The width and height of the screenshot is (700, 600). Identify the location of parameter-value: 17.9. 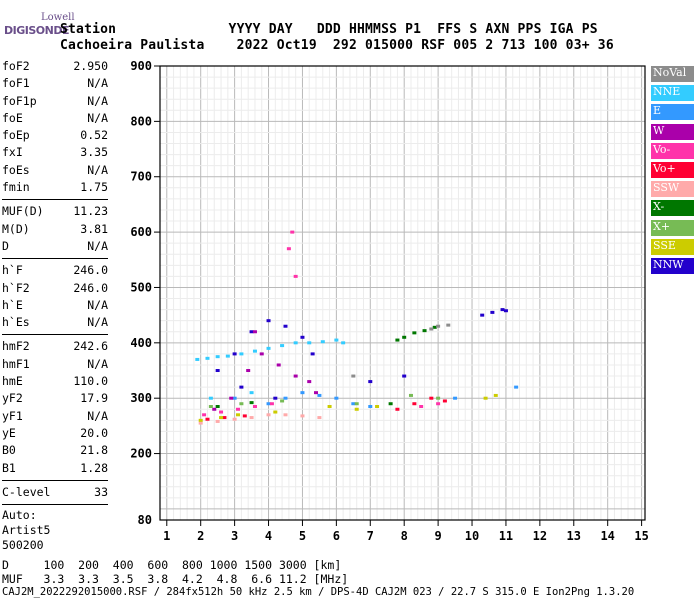
(94, 398).